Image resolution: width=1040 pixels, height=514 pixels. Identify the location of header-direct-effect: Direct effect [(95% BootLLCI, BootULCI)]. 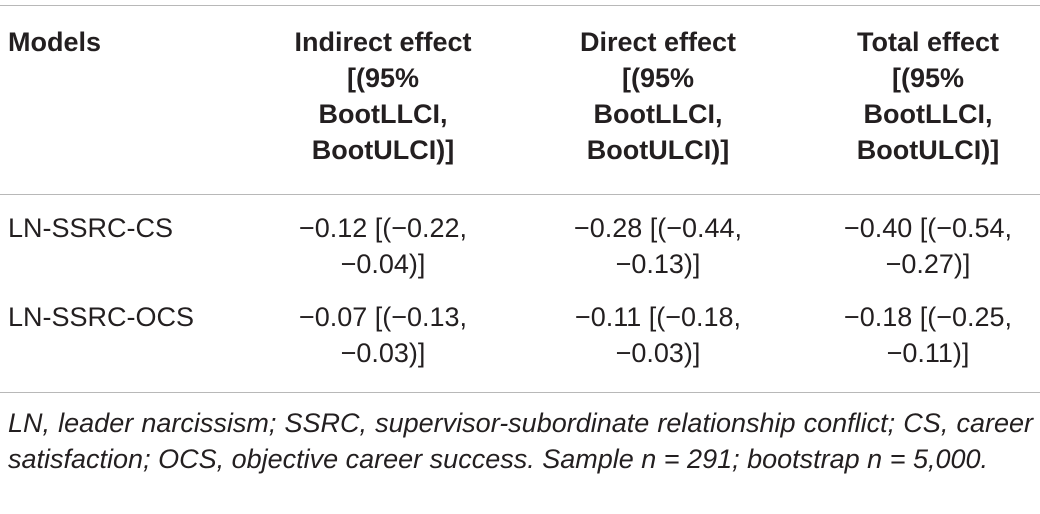
(658, 96).